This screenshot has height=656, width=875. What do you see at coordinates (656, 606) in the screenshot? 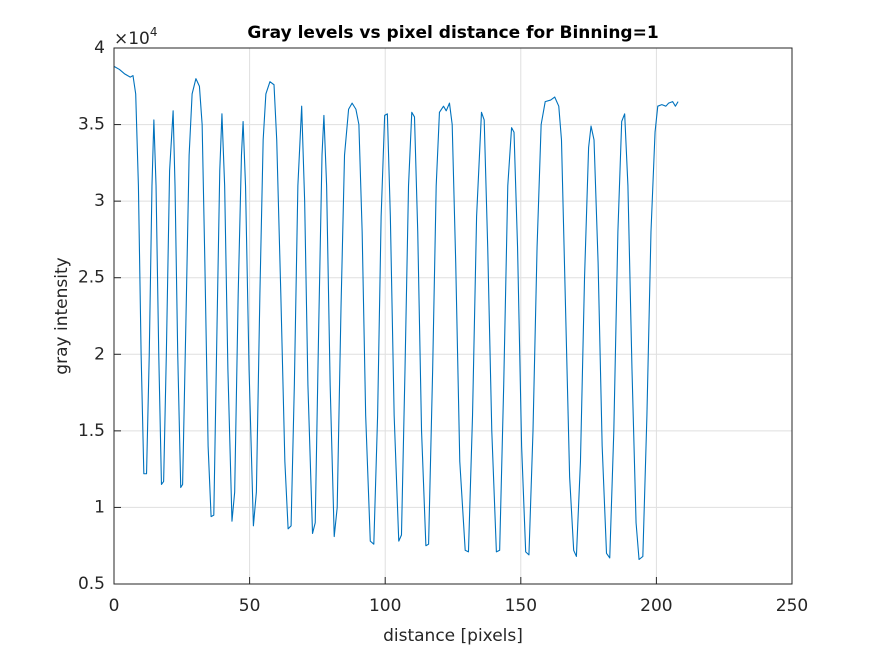
I see `x-tick-label: 200` at bounding box center [656, 606].